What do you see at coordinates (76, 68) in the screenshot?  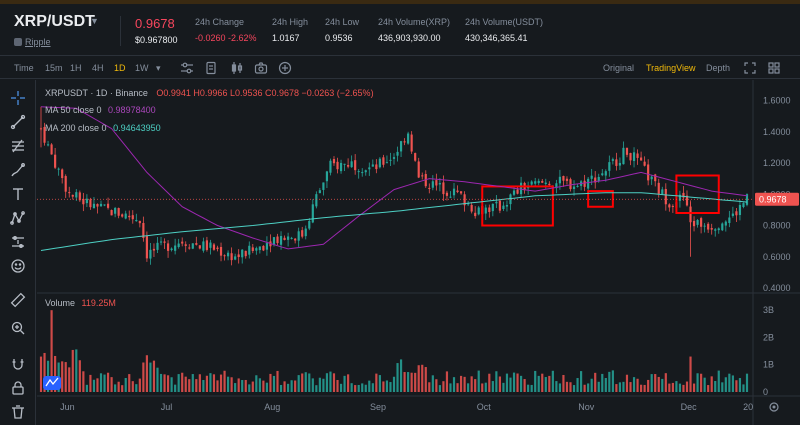 I see `interval-1h: 1H` at bounding box center [76, 68].